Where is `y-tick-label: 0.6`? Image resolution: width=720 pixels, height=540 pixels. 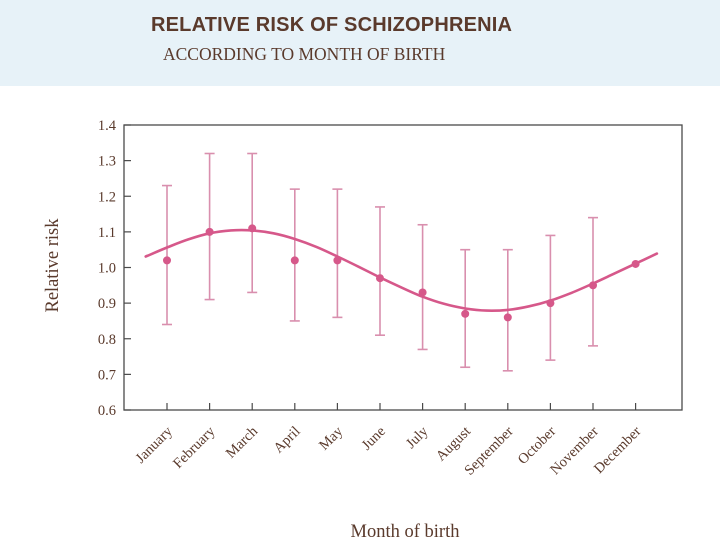
y-tick-label: 0.6 is located at coordinates (107, 411).